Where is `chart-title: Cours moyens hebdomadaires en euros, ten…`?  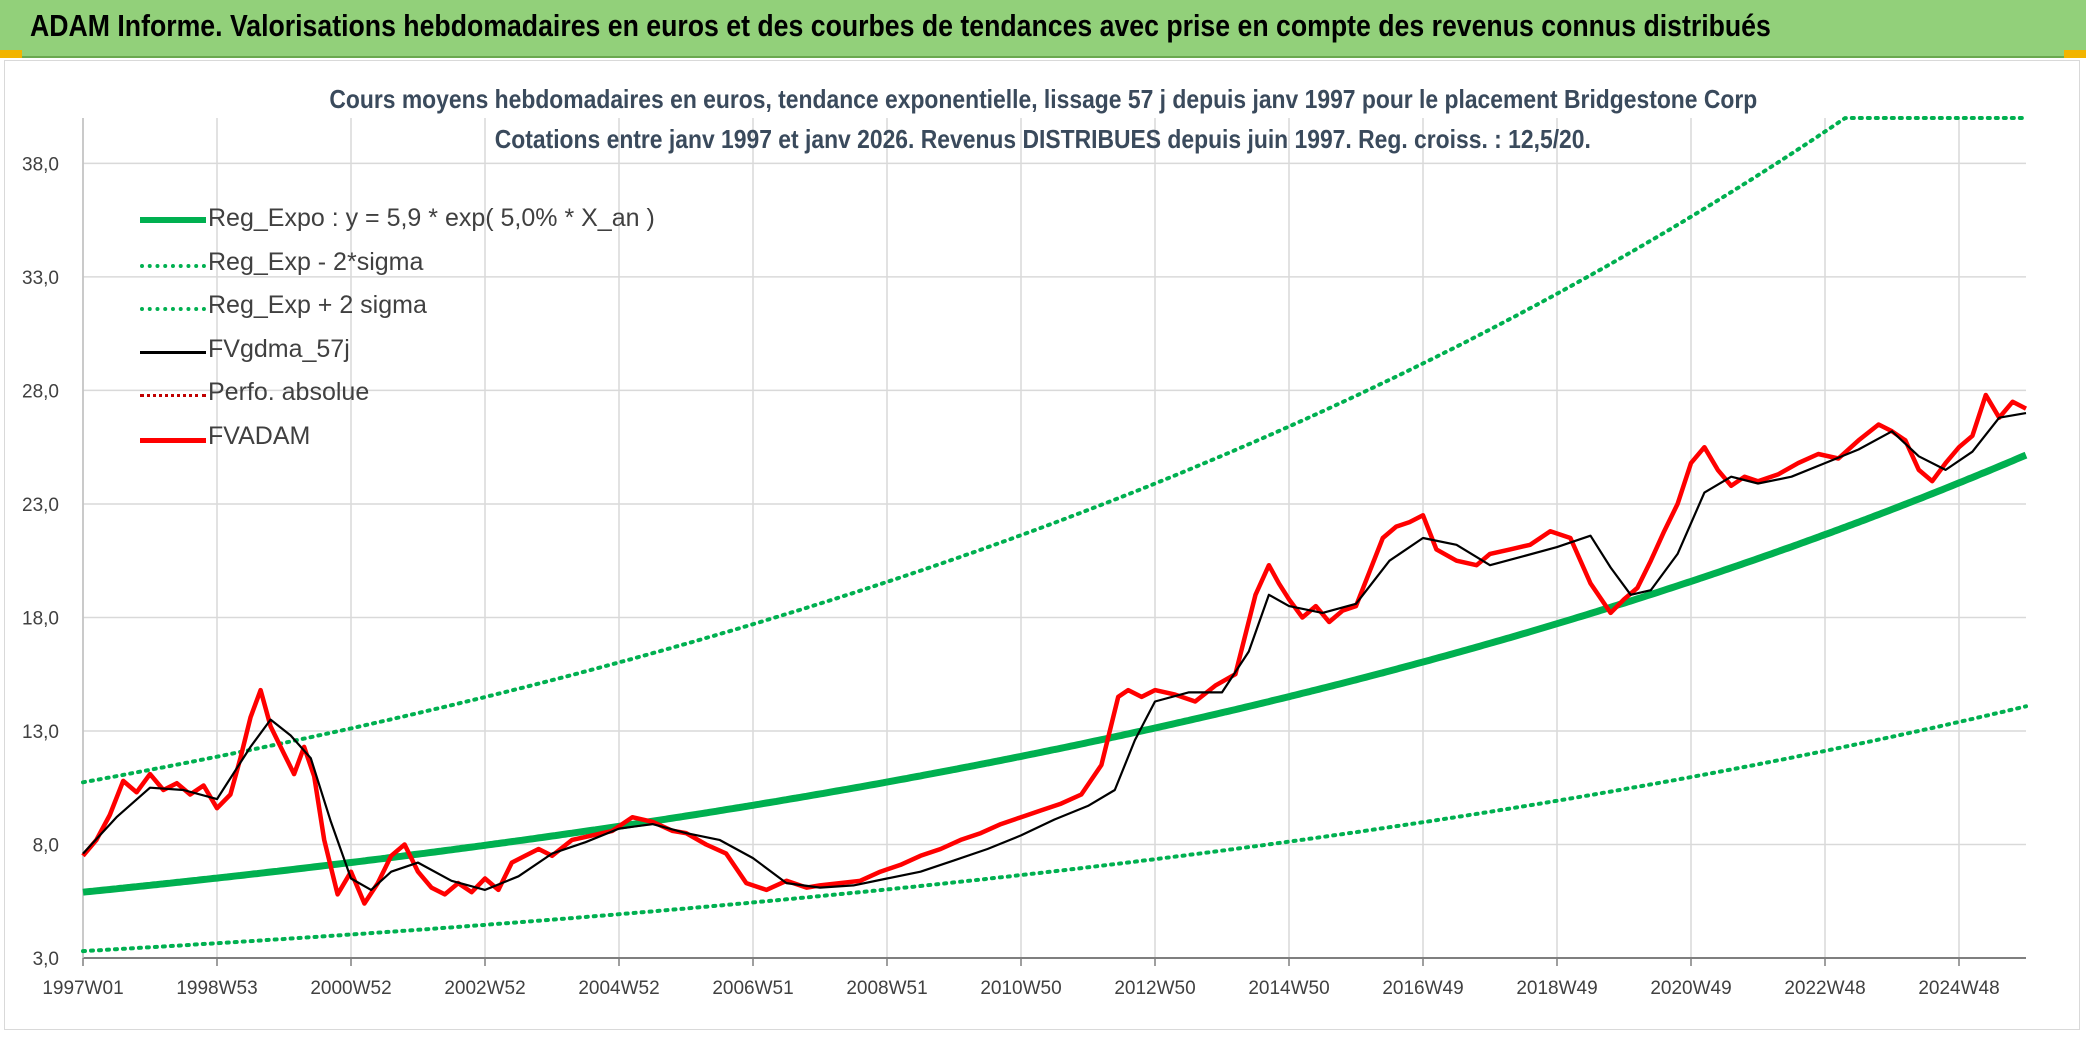 chart-title: Cours moyens hebdomadaires en euros, ten… is located at coordinates (1043, 99).